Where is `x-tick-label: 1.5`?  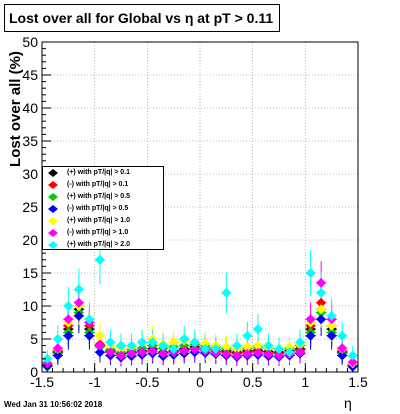 x-tick-label: 1.5 is located at coordinates (358, 382).